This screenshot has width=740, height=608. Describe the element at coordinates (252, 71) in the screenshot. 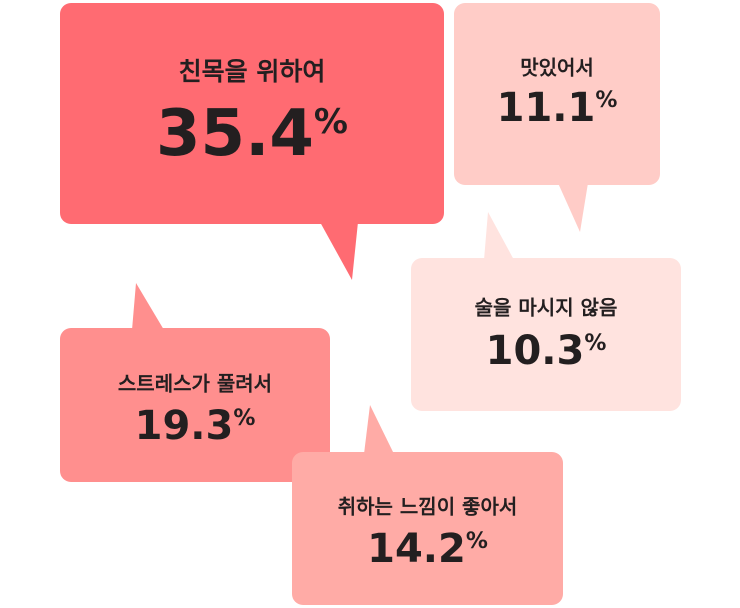

I see `bubble-label: 친목을 위하여` at that location.